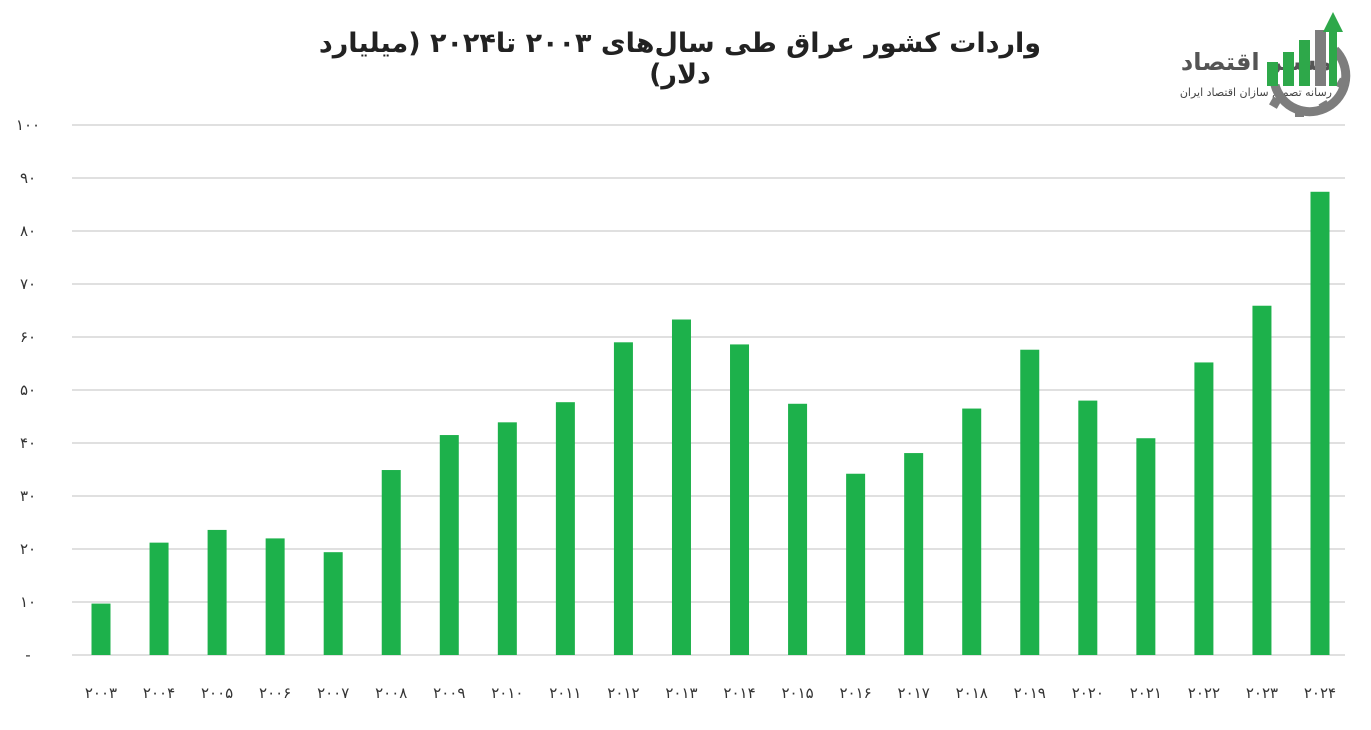  I want to click on bar-2008, so click(391, 562).